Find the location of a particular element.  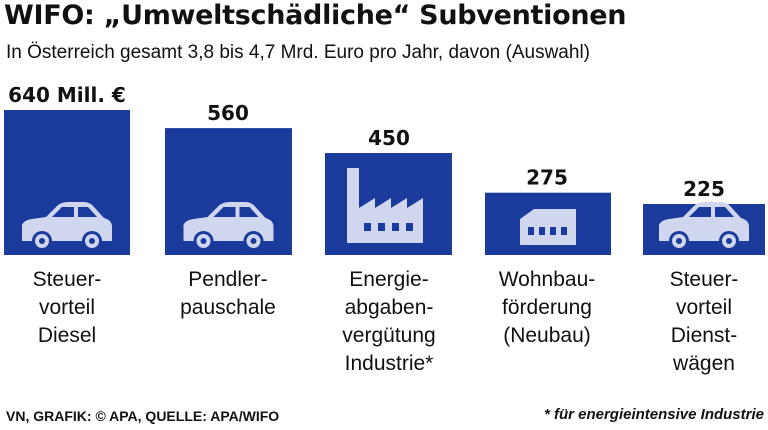

data-label: 275 is located at coordinates (547, 178).